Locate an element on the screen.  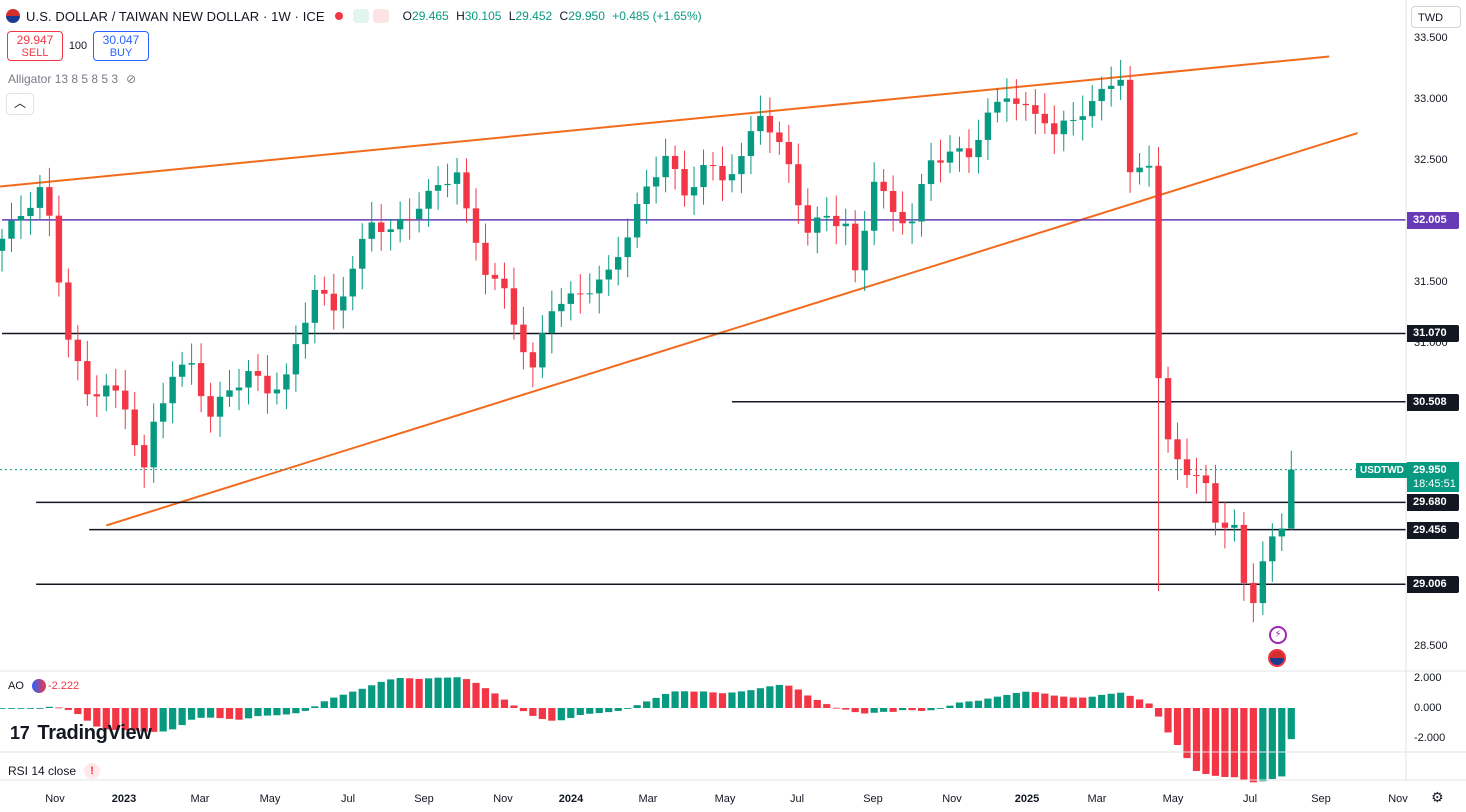
indicator-legend: Alligator 13 8 5 8 5 3 ⊘ is located at coordinates (72, 79).